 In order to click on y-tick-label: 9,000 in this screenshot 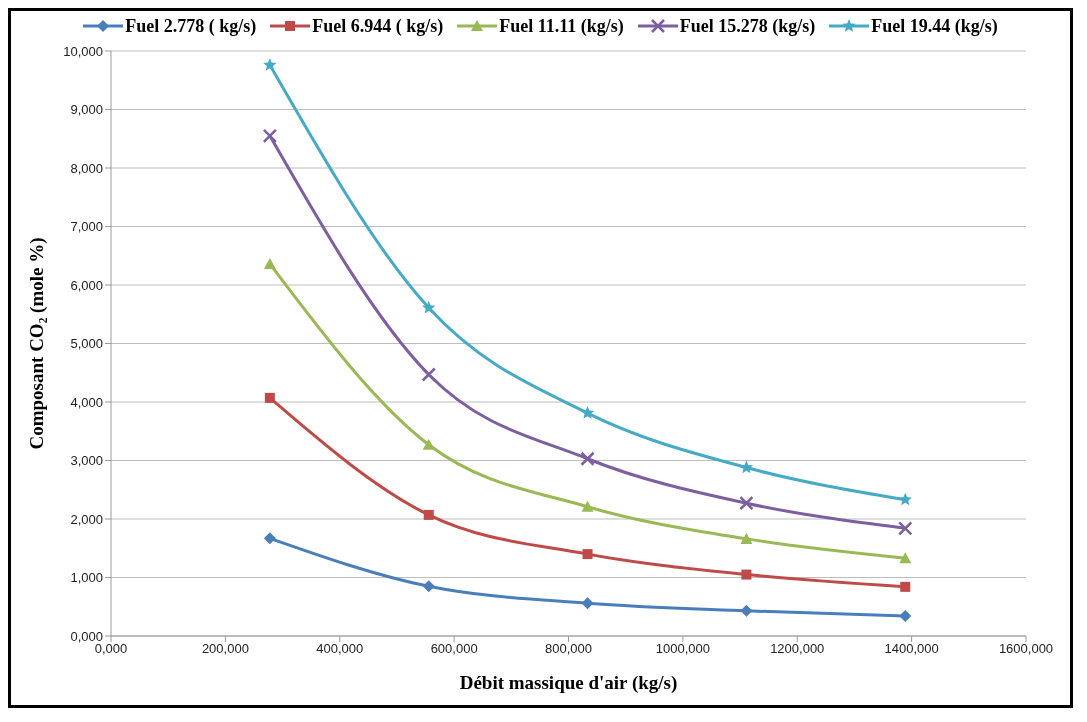, I will do `click(86, 110)`.